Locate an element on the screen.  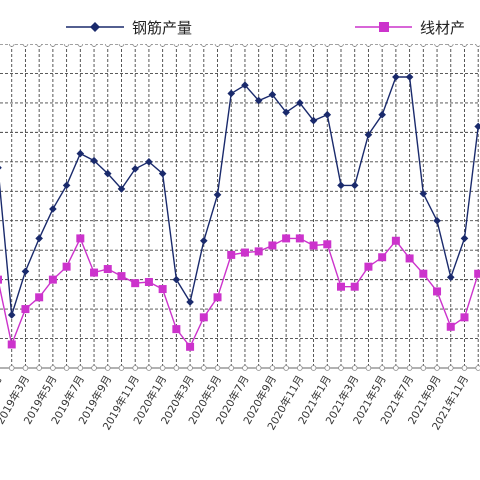
legend-label-s1: 钢筋产量 is located at coordinates (162, 28).